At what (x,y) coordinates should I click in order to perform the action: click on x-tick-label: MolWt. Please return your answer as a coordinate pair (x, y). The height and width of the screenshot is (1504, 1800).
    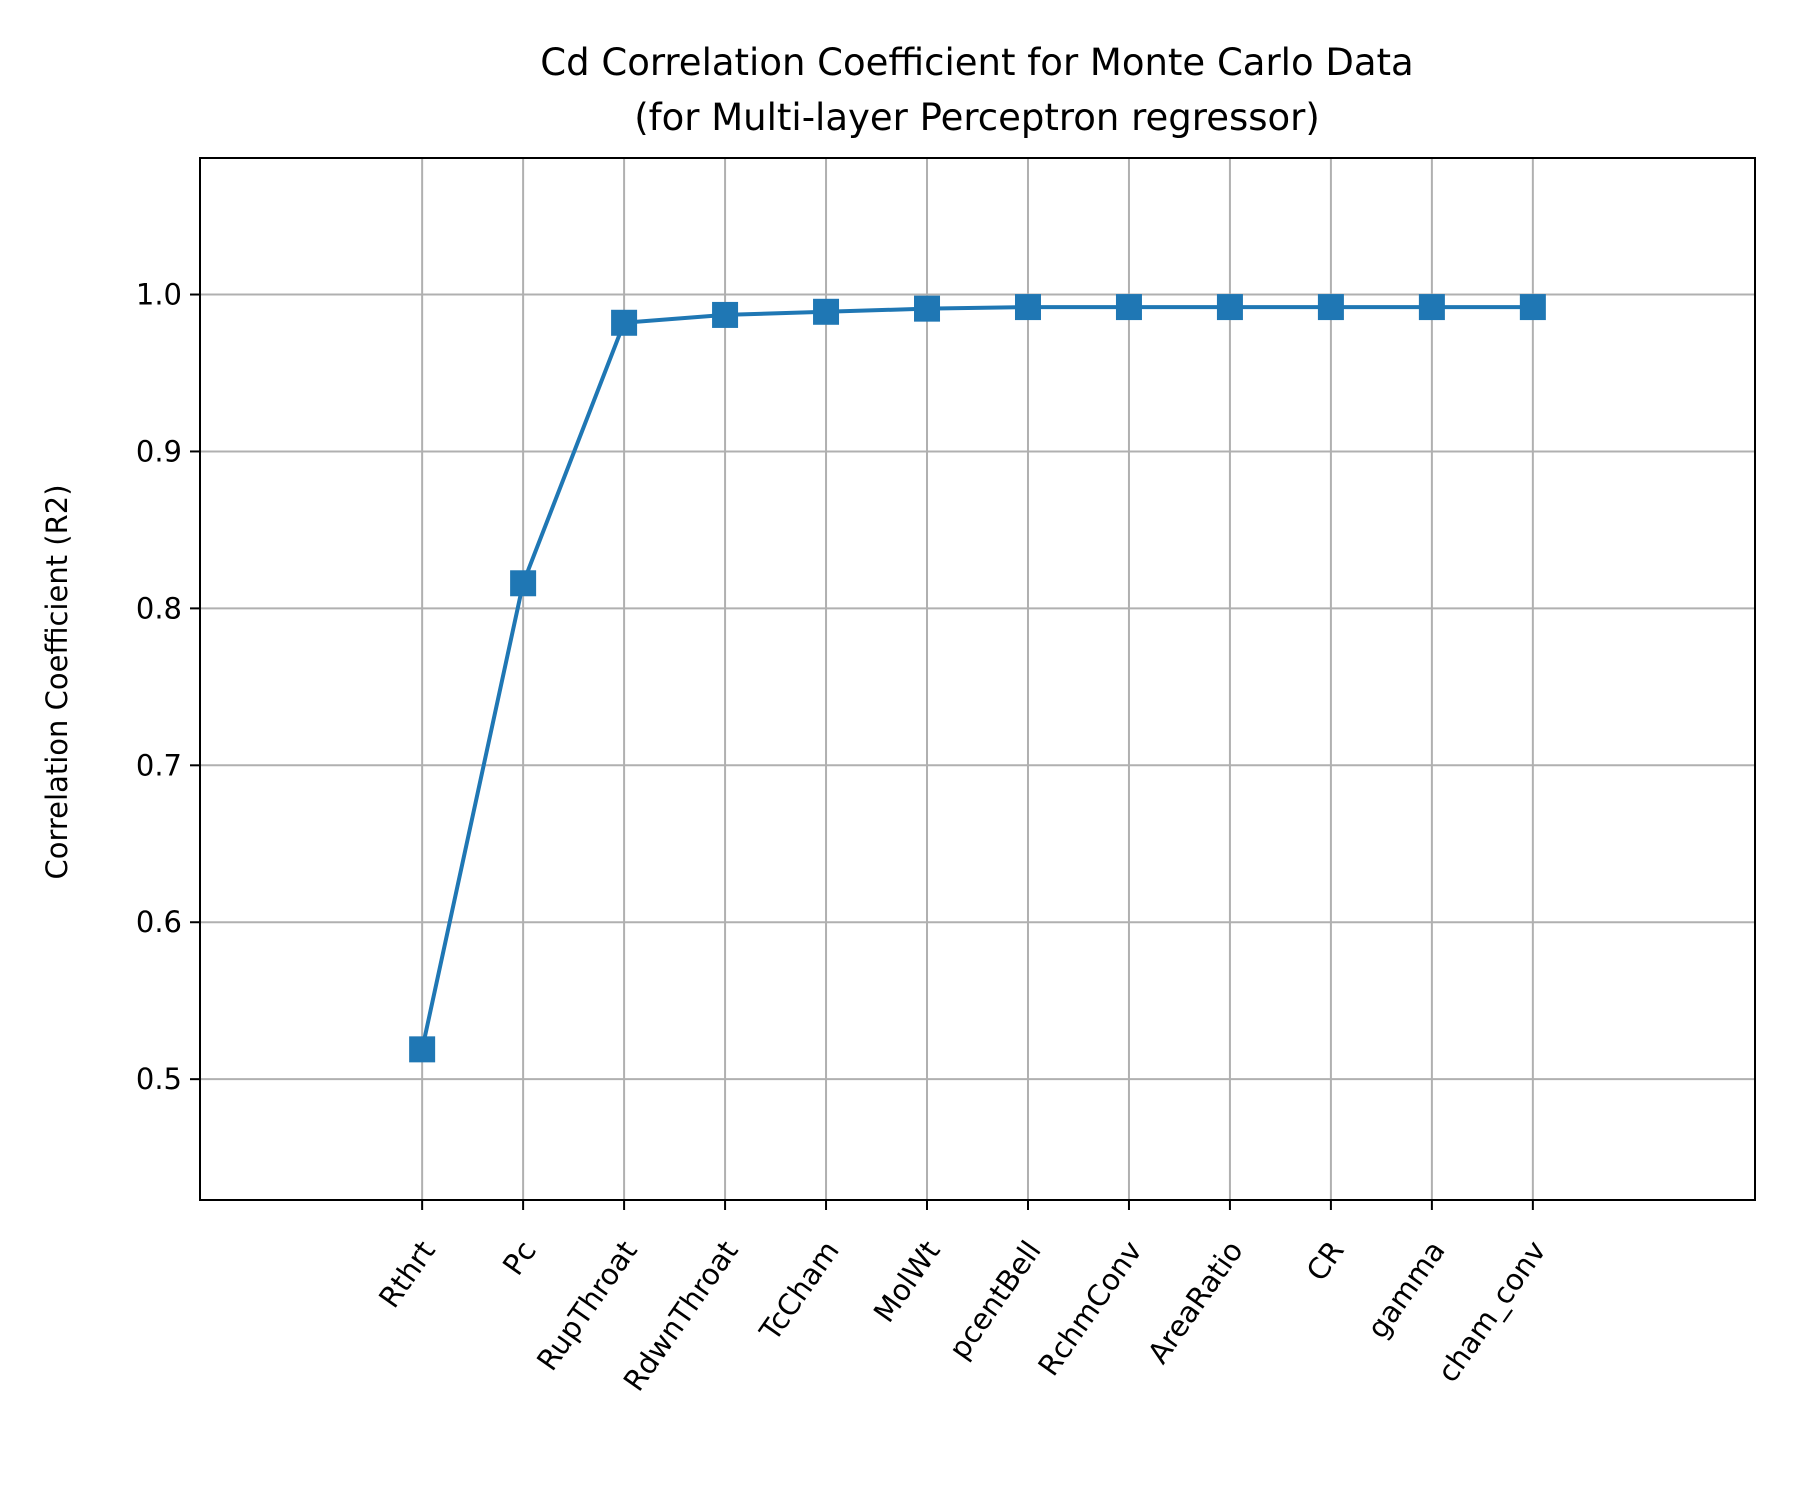
    Looking at the image, I should click on (907, 1282).